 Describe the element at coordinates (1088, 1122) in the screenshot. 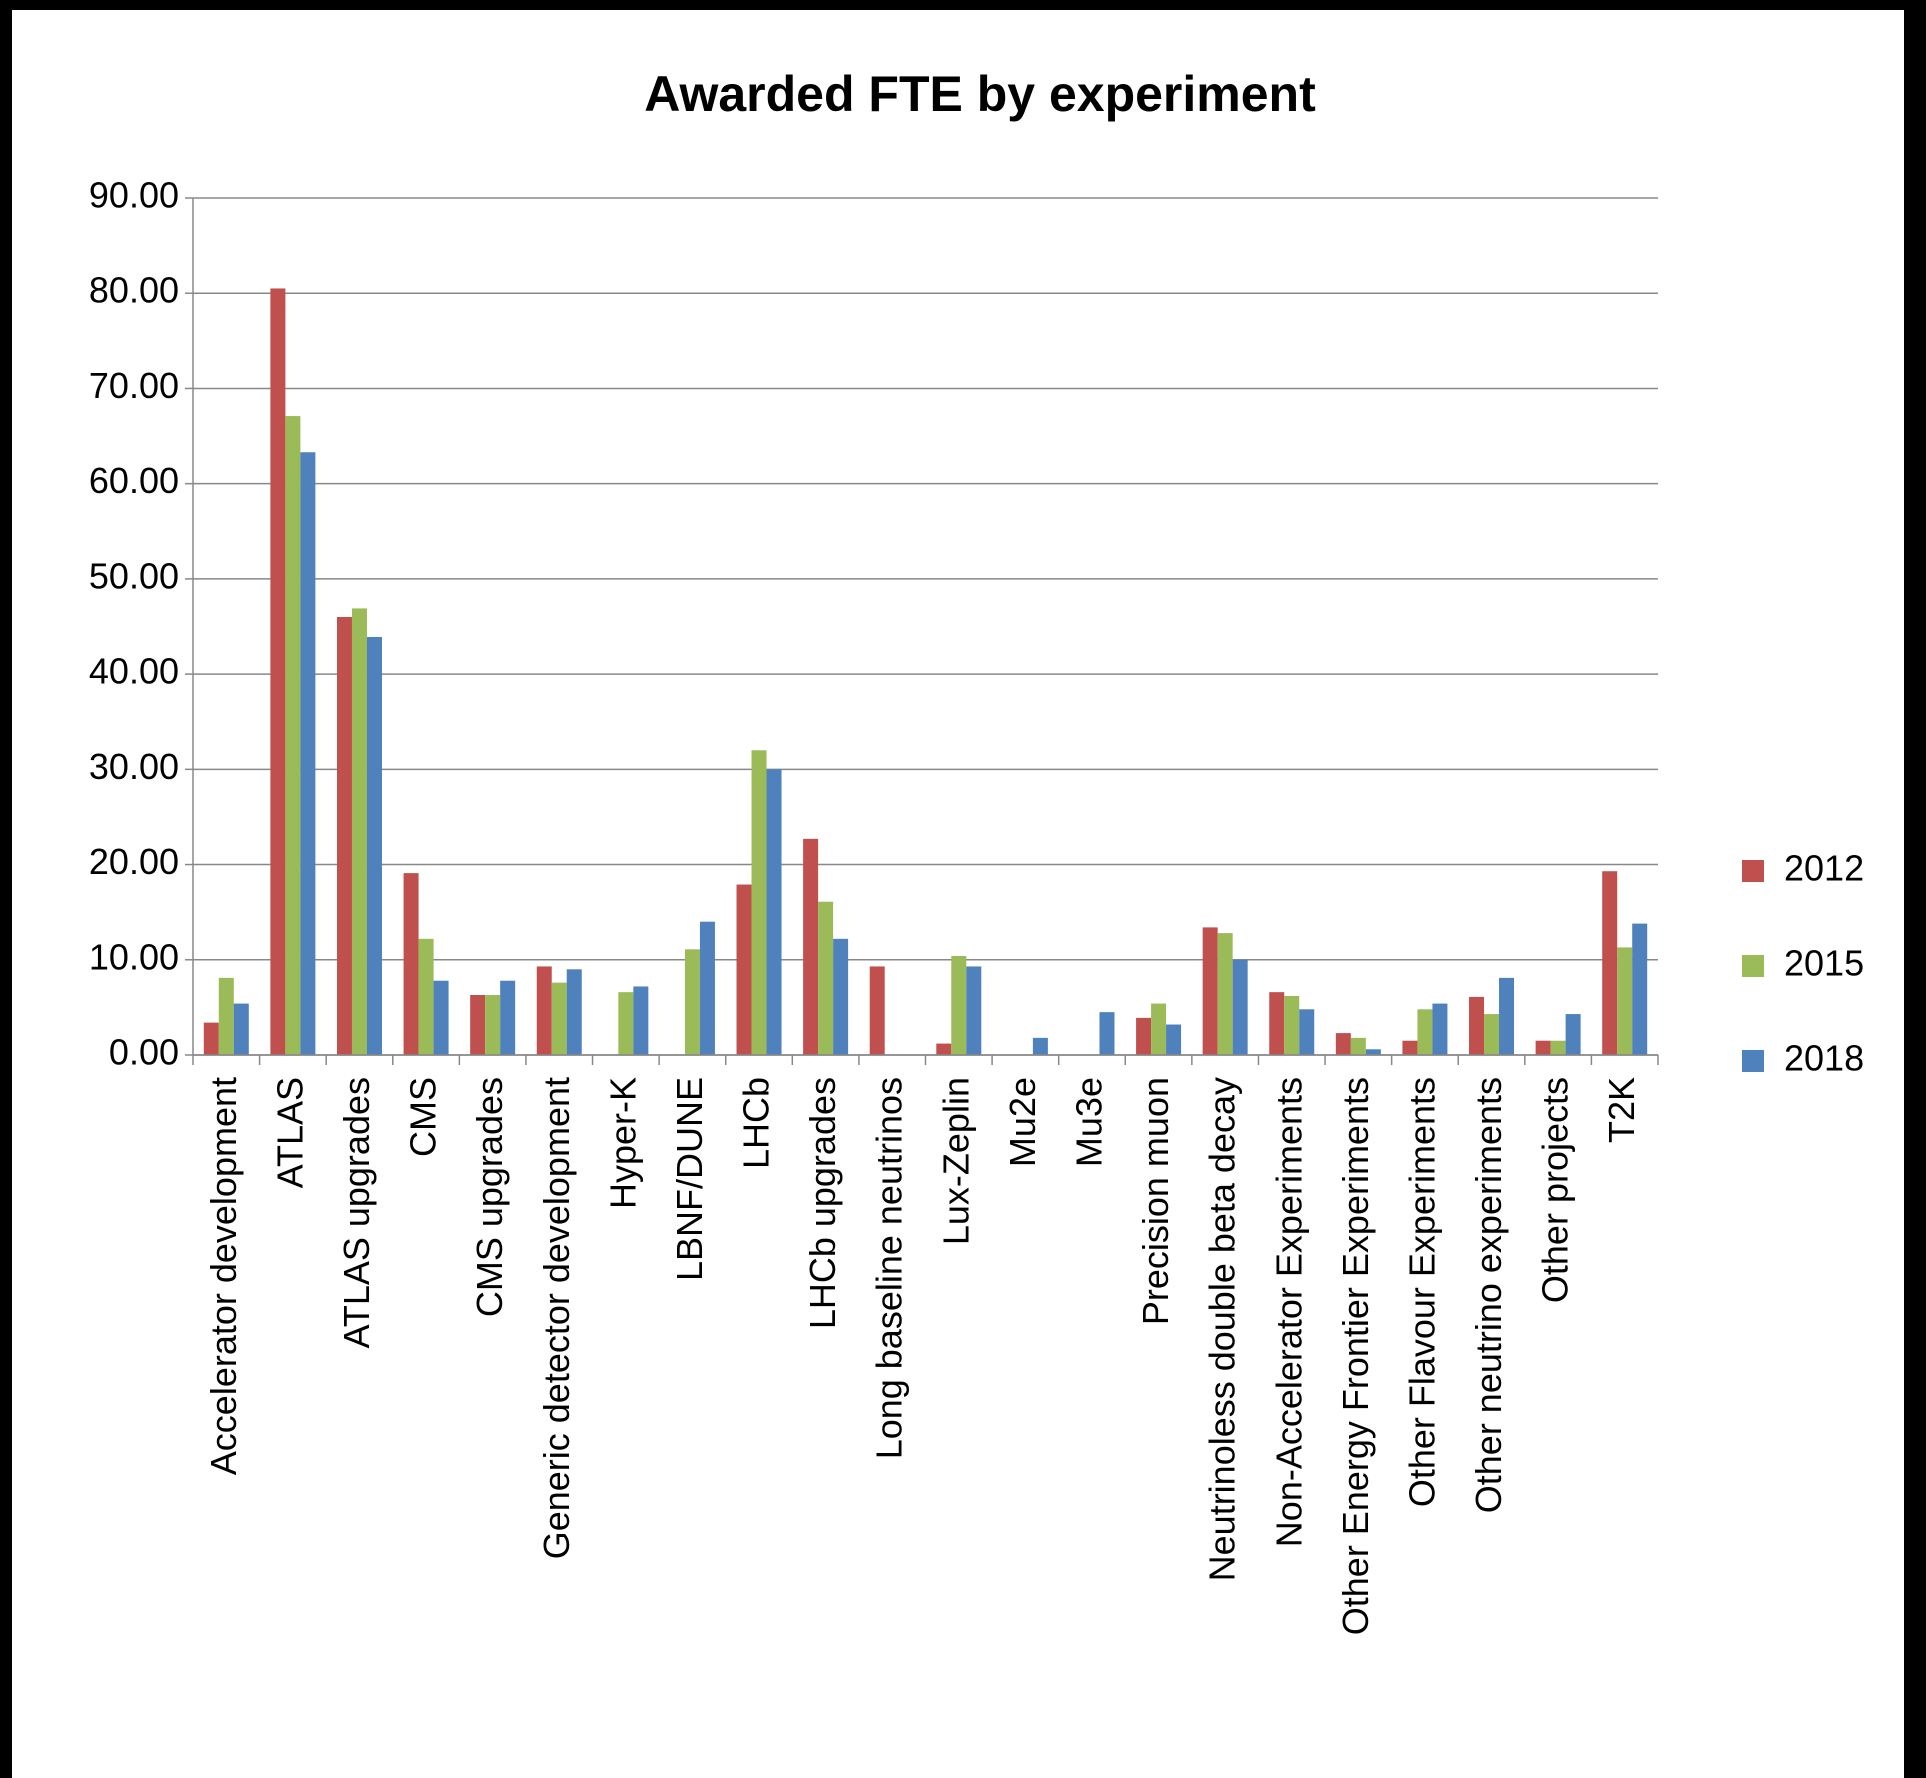

I see `x-tick-label: Mu3e` at that location.